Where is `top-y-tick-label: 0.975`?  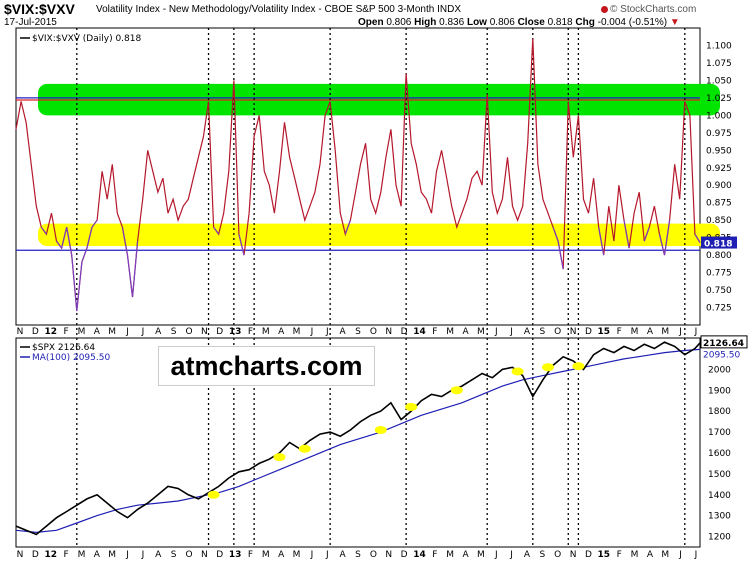
top-y-tick-label: 0.975 is located at coordinates (719, 134).